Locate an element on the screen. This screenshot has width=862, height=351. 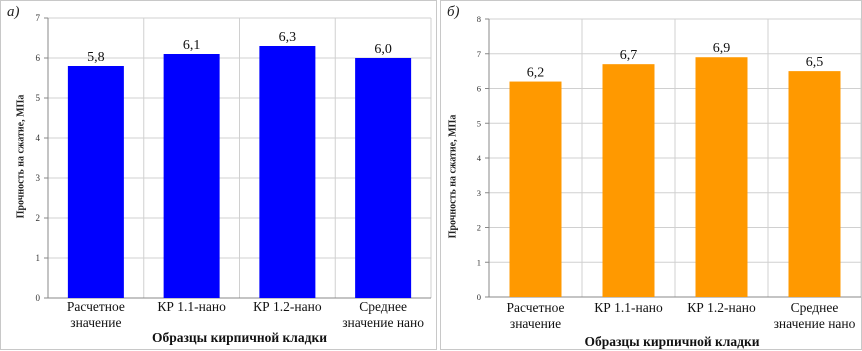
y-tick-label: 8 is located at coordinates (479, 19).